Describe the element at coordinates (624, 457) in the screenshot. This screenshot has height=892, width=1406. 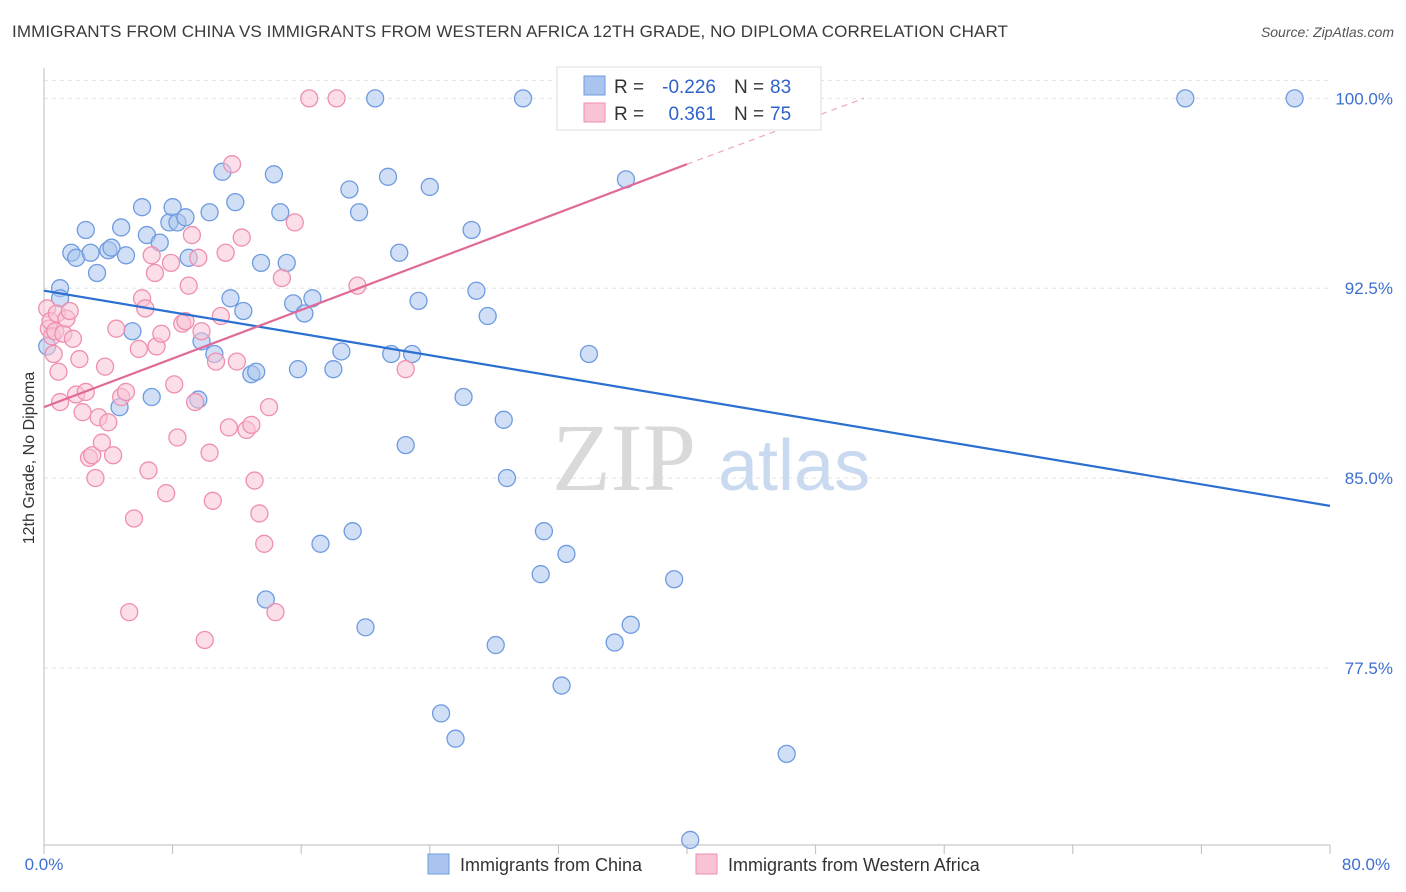
I see `watermark-zip: ZIP` at that location.